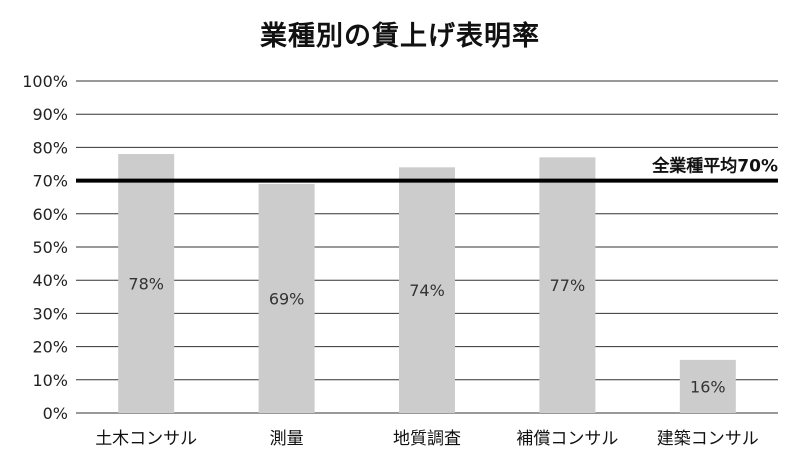  What do you see at coordinates (50, 114) in the screenshot?
I see `y-tick-label: 90%` at bounding box center [50, 114].